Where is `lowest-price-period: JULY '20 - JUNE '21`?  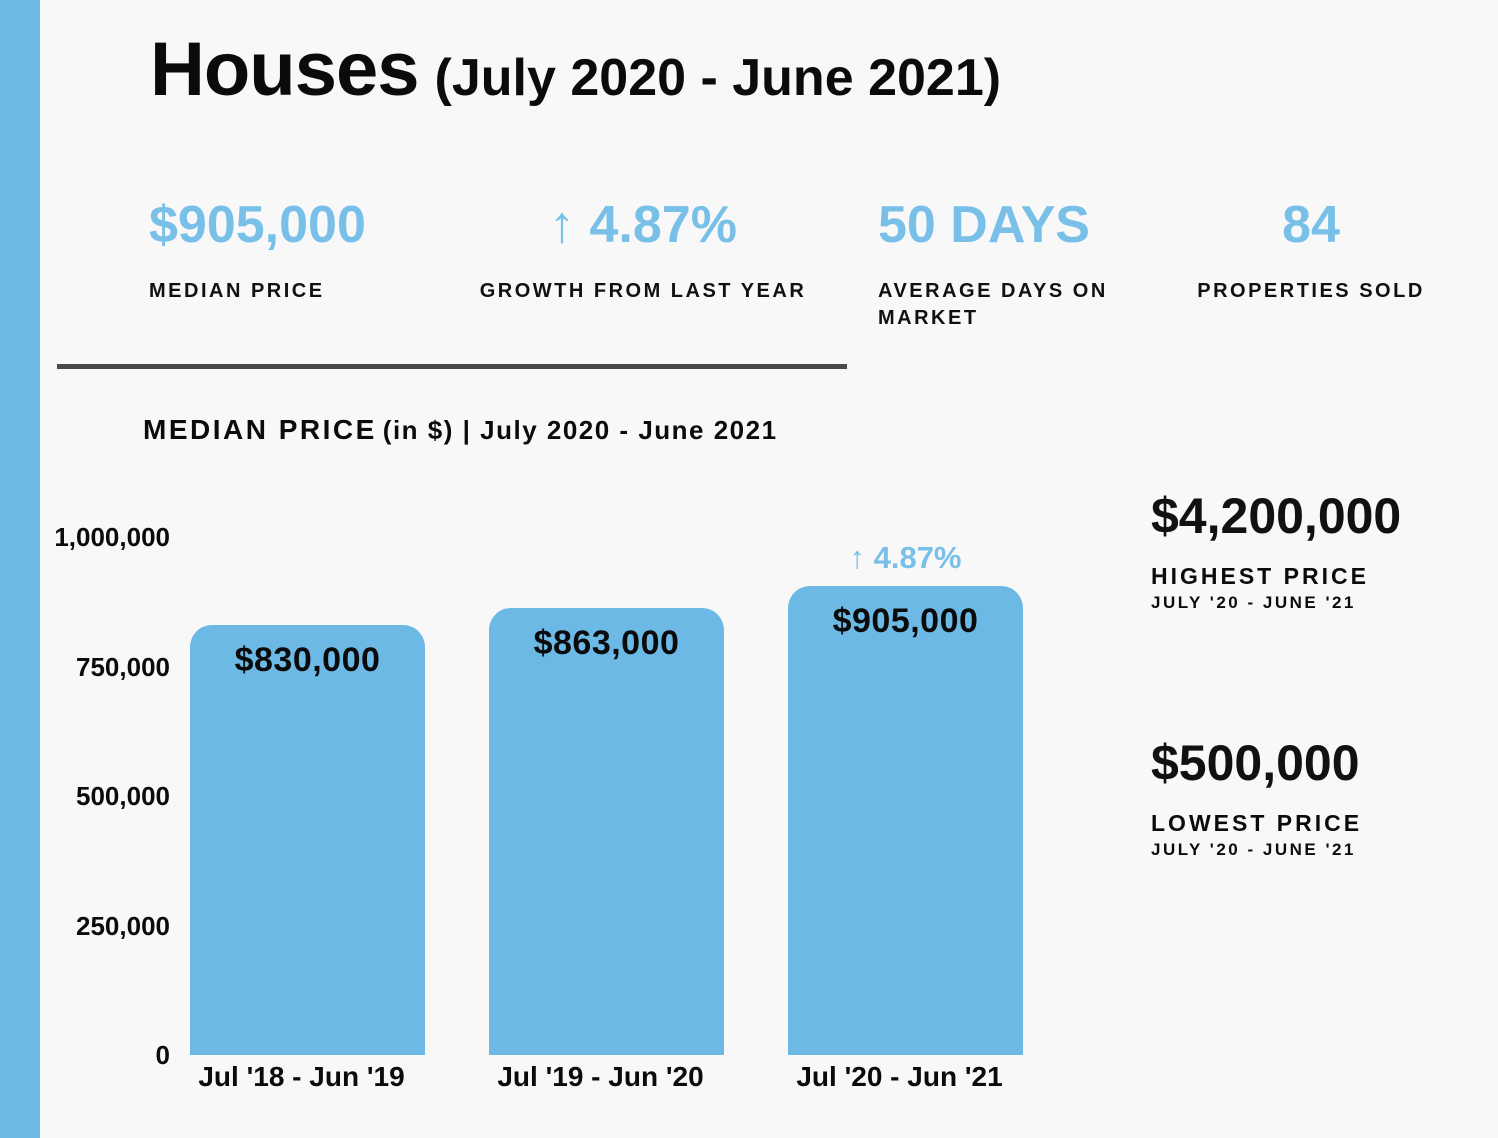 lowest-price-period: JULY '20 - JUNE '21 is located at coordinates (1253, 849).